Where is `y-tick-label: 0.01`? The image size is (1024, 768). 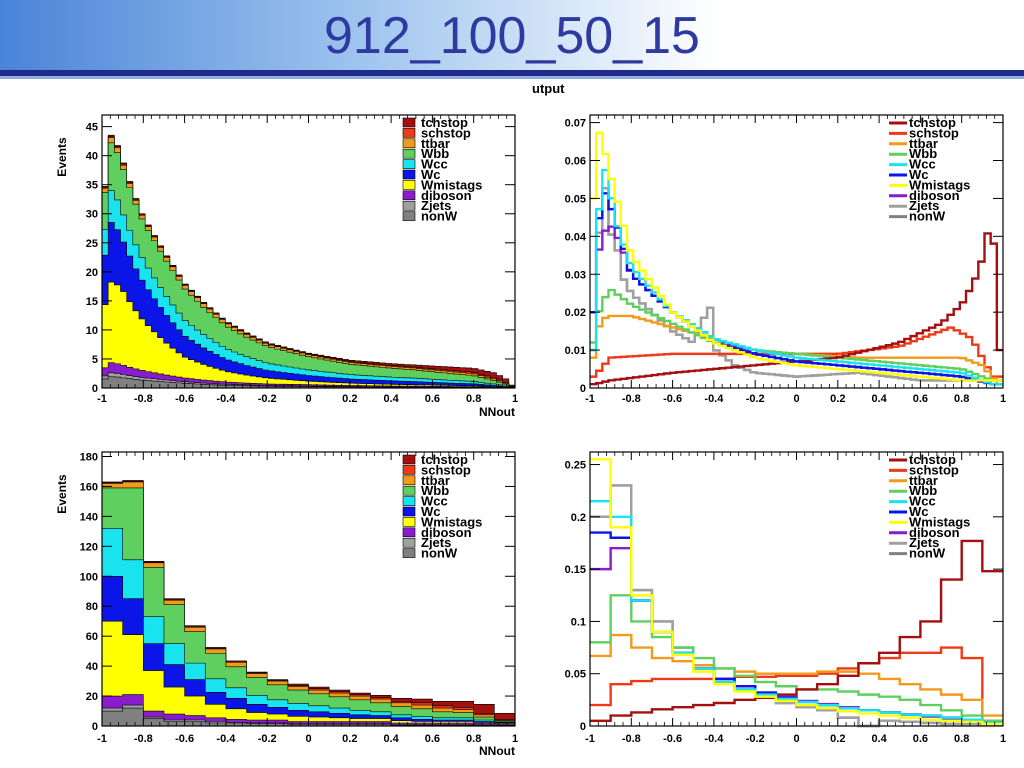
y-tick-label: 0.01 is located at coordinates (575, 351).